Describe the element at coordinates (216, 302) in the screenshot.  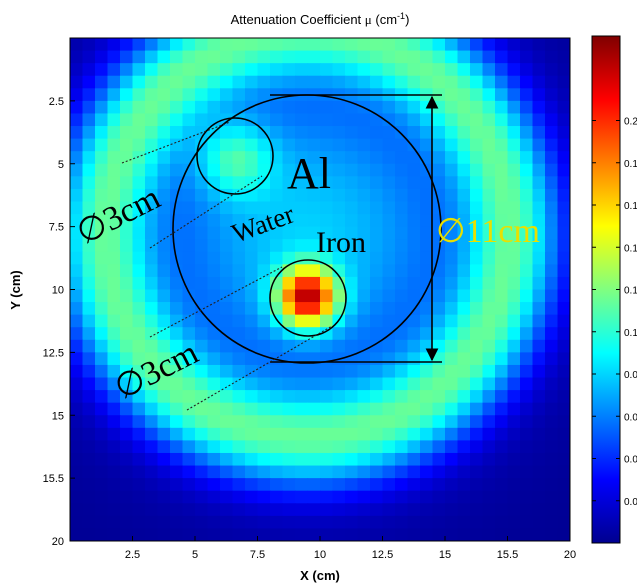
I see `iron-dotted-line-upper` at that location.